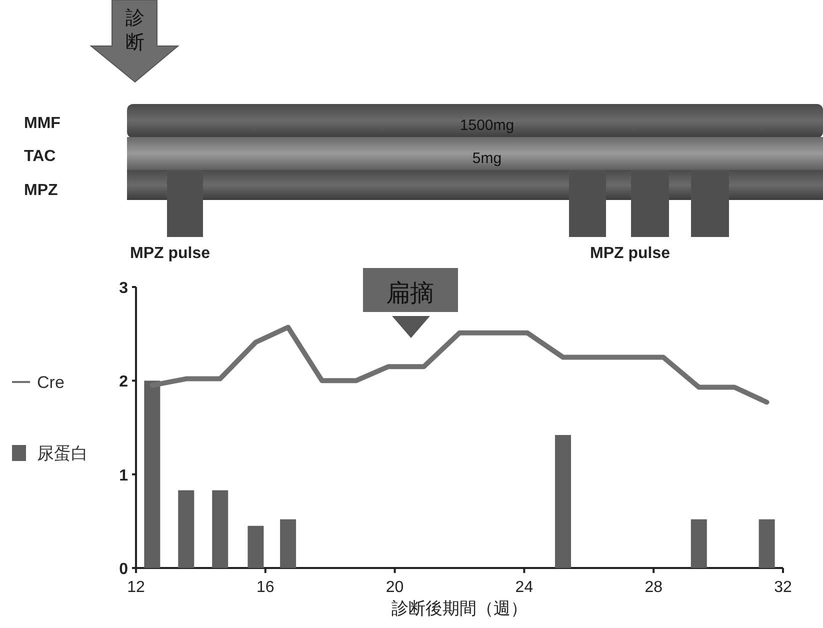 This screenshot has height=628, width=823. What do you see at coordinates (265, 587) in the screenshot?
I see `x-tick-label: 16` at bounding box center [265, 587].